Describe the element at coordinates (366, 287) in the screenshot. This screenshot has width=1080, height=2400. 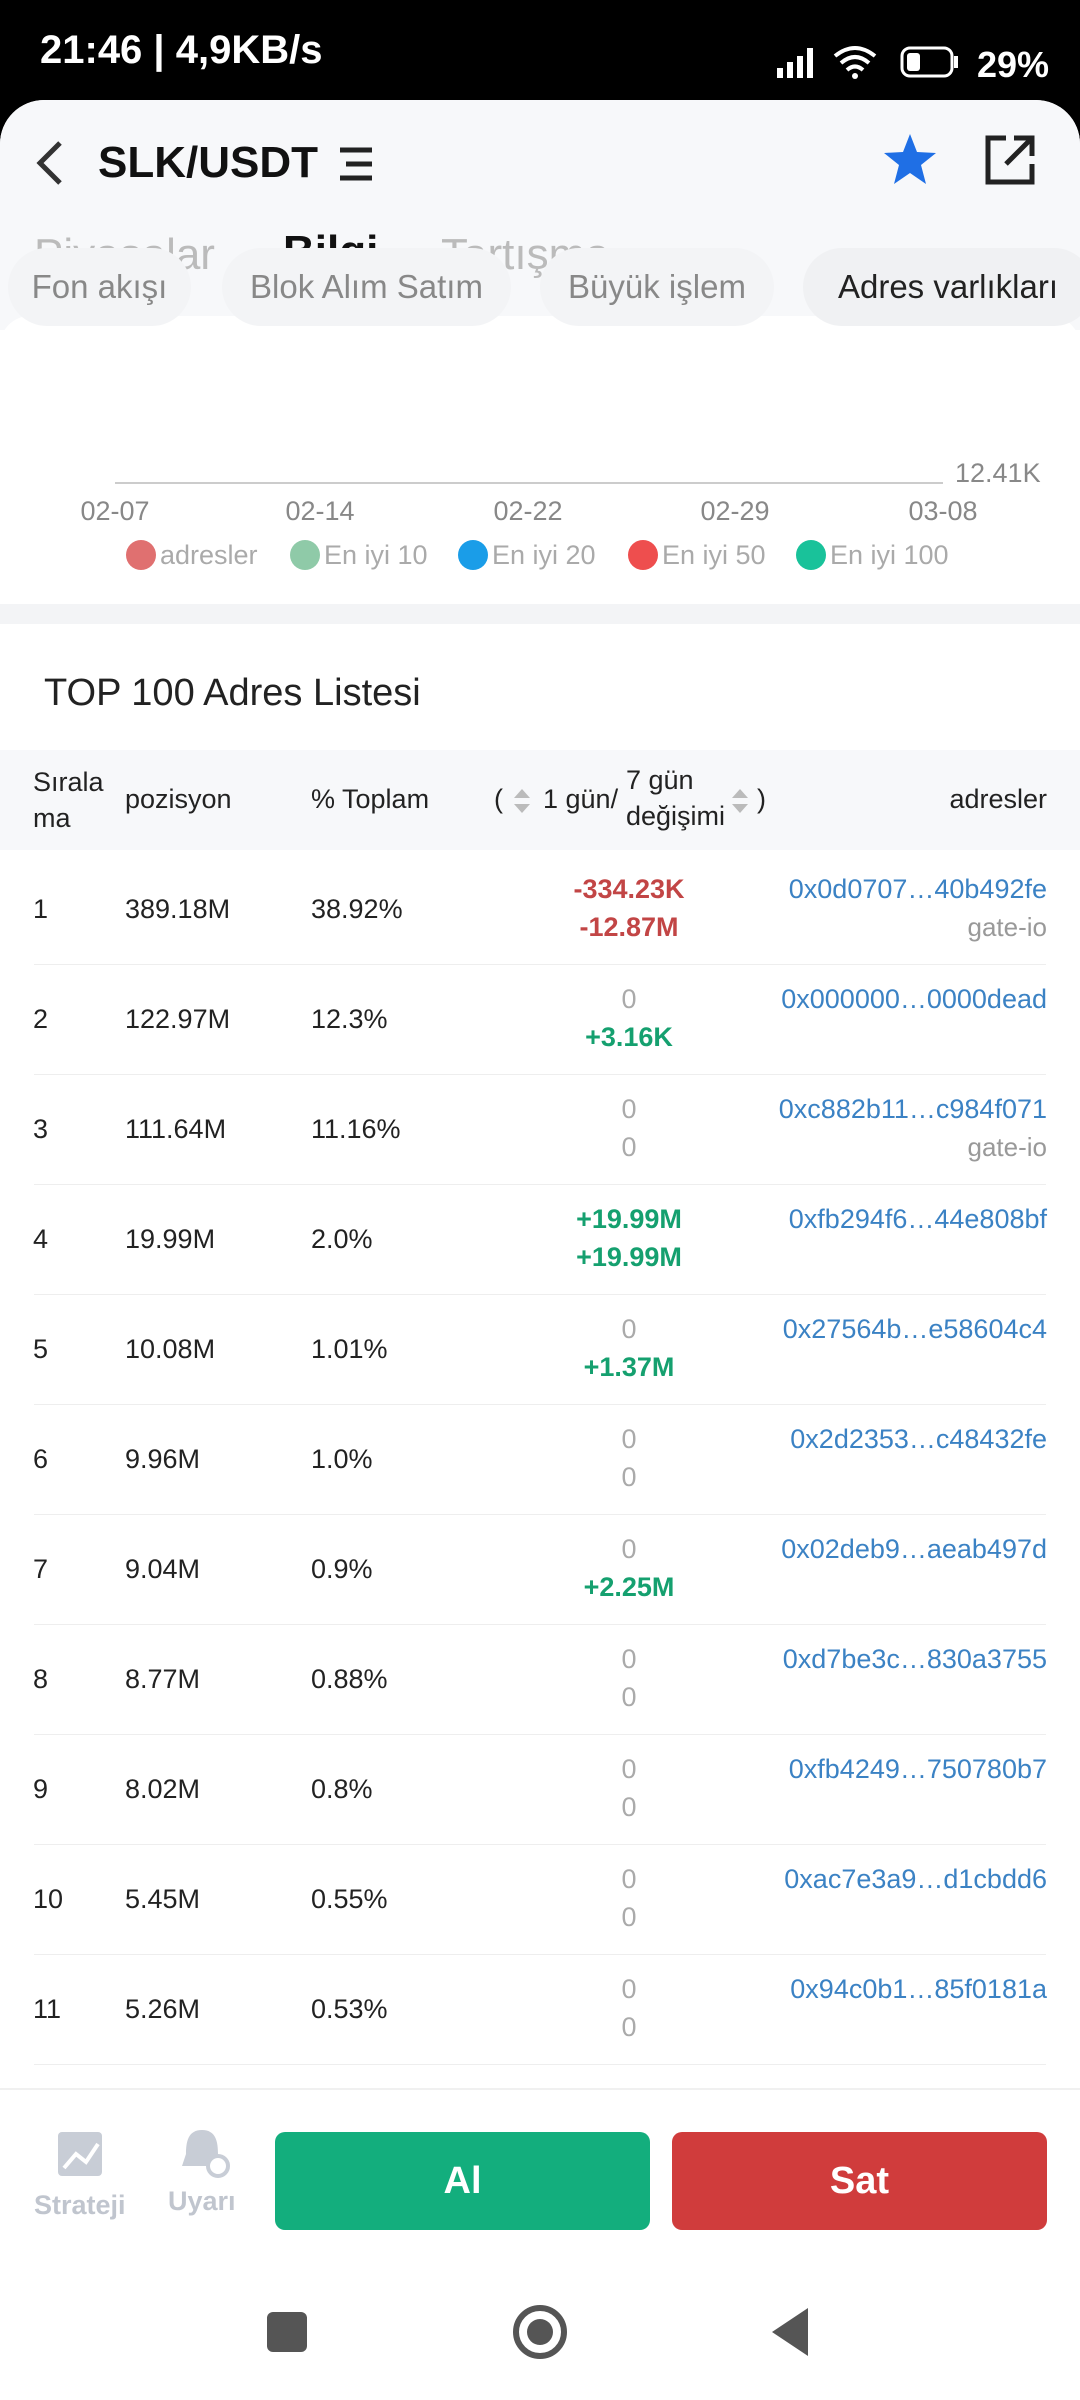
I see `subtab: Blok Alım Satım` at that location.